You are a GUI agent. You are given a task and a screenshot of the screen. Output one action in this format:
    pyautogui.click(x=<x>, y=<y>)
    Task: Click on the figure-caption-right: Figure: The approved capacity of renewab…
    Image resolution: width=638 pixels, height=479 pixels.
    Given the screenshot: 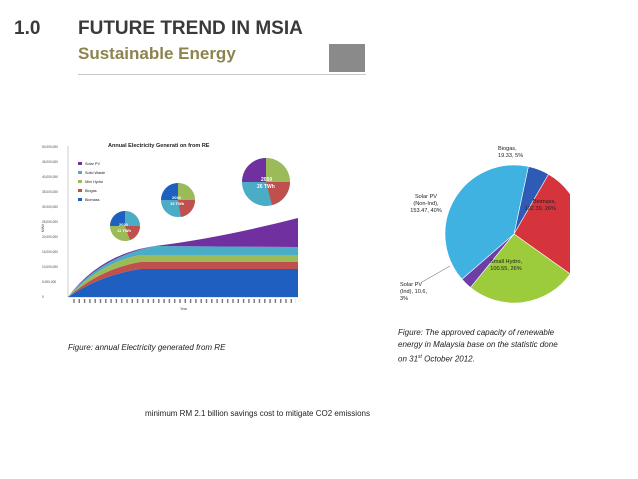 What is the action you would take?
    pyautogui.click(x=498, y=346)
    